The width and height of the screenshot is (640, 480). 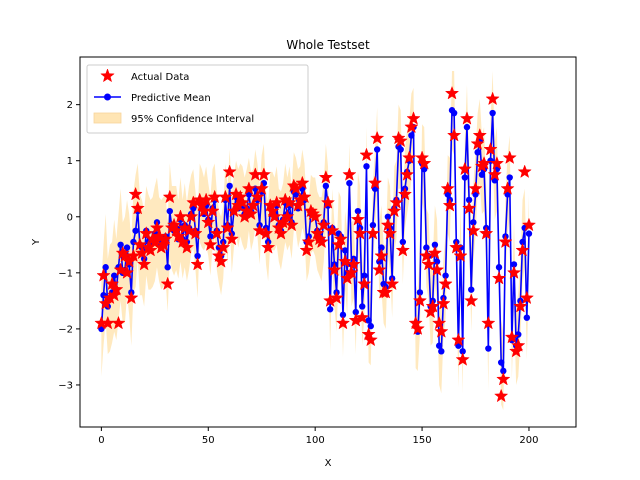 What do you see at coordinates (328, 45) in the screenshot?
I see `chart-title: Whole Testset` at bounding box center [328, 45].